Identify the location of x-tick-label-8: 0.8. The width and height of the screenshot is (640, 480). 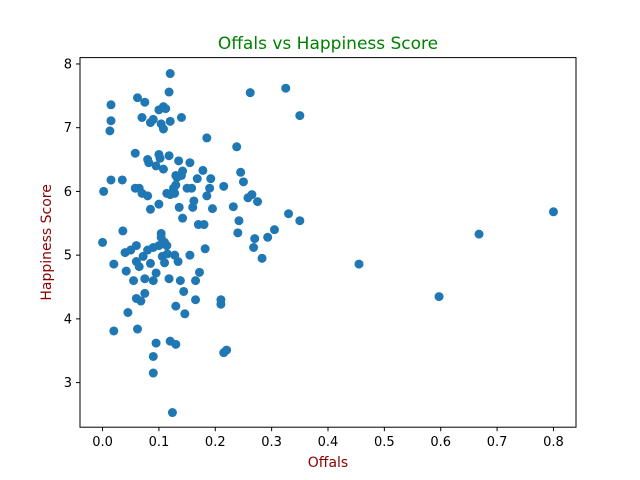
(553, 442).